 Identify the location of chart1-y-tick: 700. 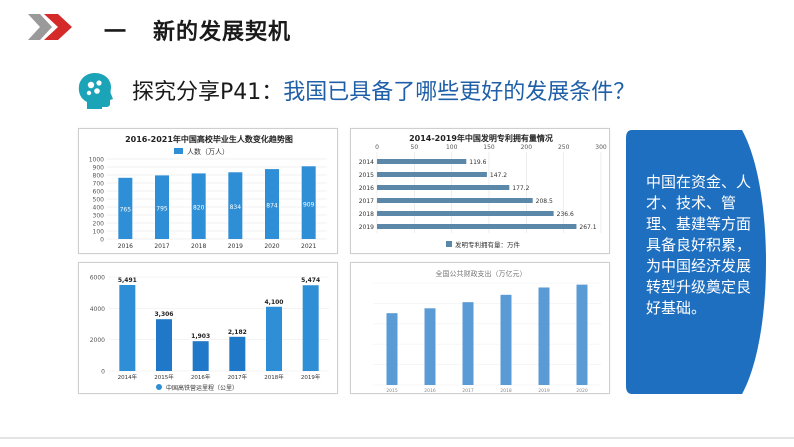
(99, 184).